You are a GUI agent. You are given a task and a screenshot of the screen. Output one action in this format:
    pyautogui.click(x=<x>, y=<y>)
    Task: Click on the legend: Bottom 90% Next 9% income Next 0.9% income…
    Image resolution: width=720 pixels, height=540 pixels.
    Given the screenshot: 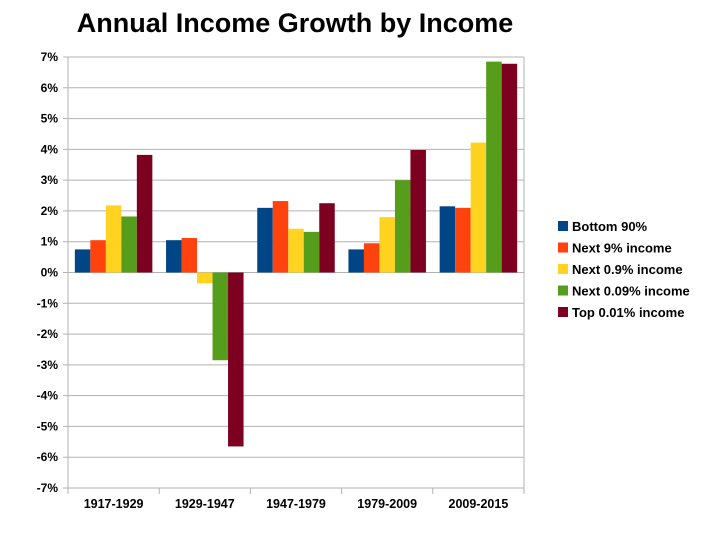 What is the action you would take?
    pyautogui.click(x=624, y=269)
    